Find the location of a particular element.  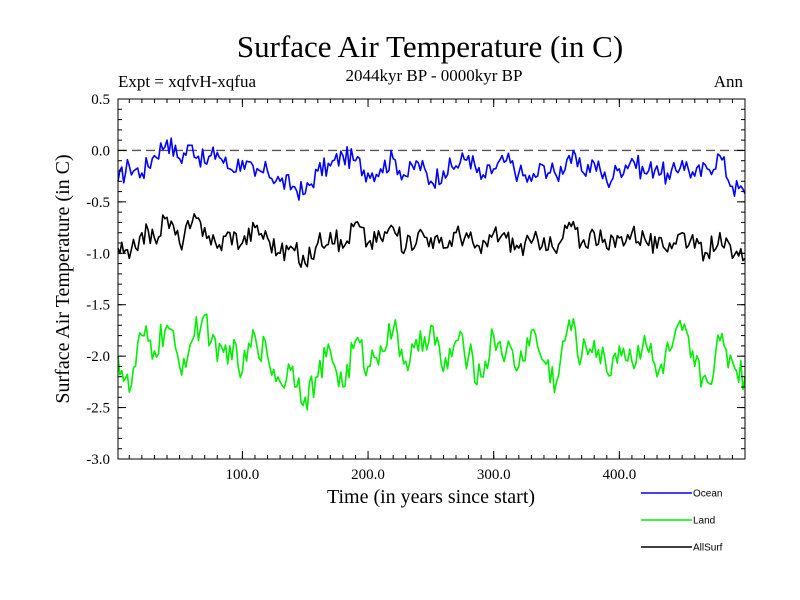

legend-label-land: Land is located at coordinates (704, 521).